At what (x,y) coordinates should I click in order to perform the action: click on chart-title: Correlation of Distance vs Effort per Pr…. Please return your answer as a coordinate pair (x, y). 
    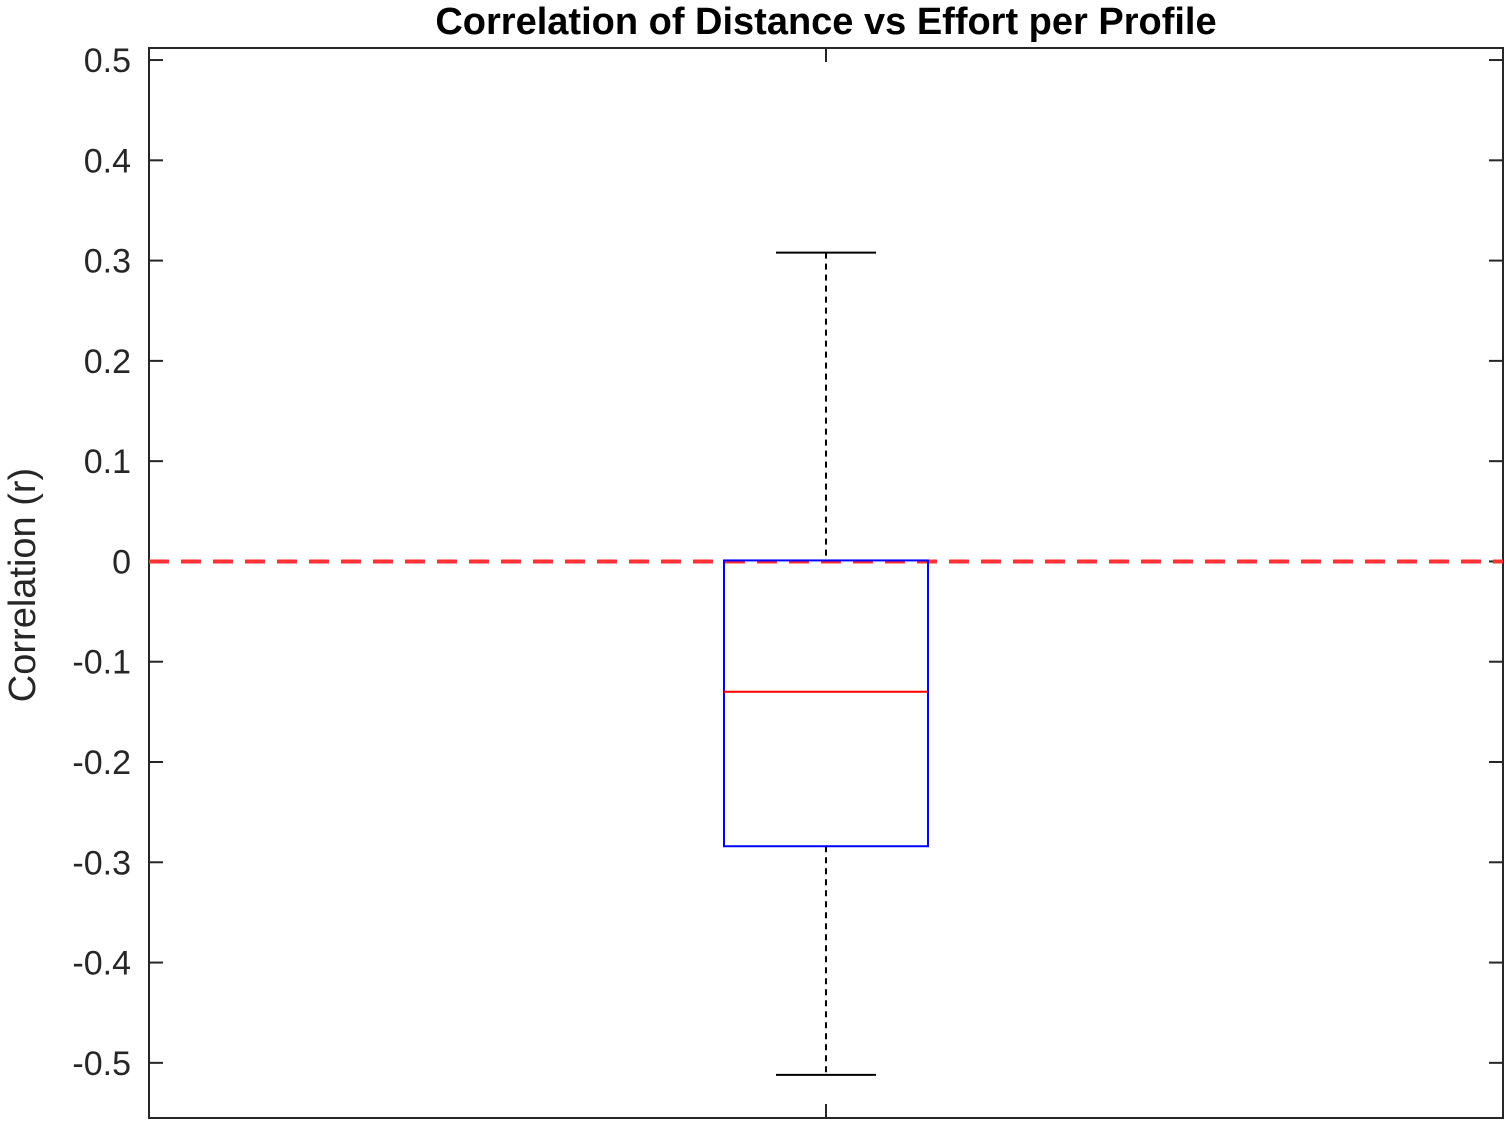
    Looking at the image, I should click on (825, 22).